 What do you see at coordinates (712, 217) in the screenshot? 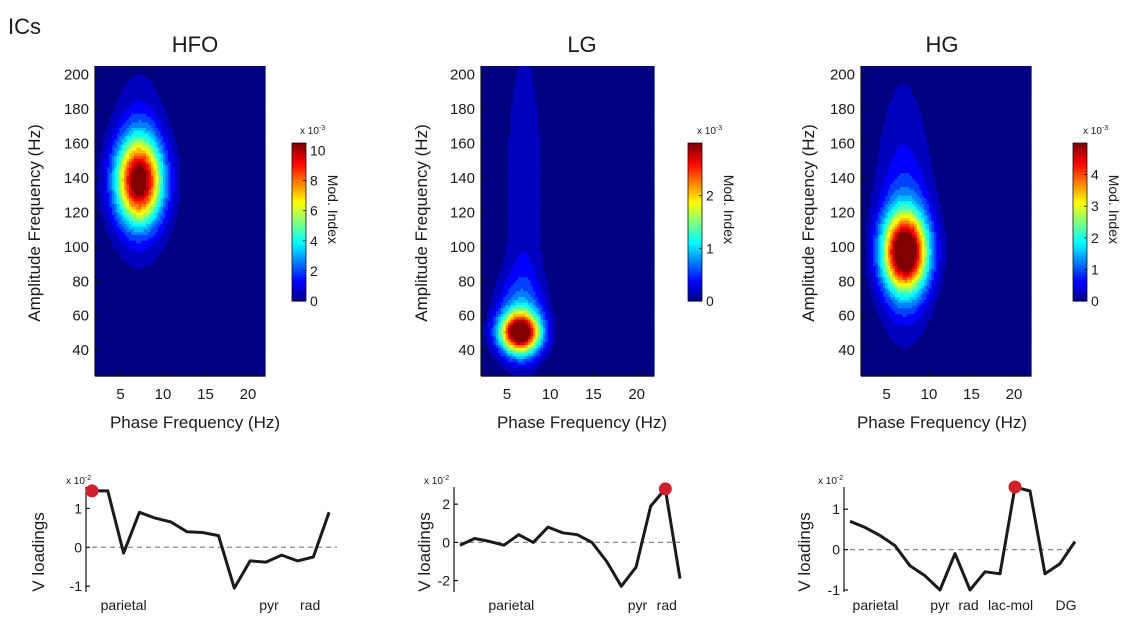
I see `colorbar: 0 1 2 x 10-3 Mod. Index` at bounding box center [712, 217].